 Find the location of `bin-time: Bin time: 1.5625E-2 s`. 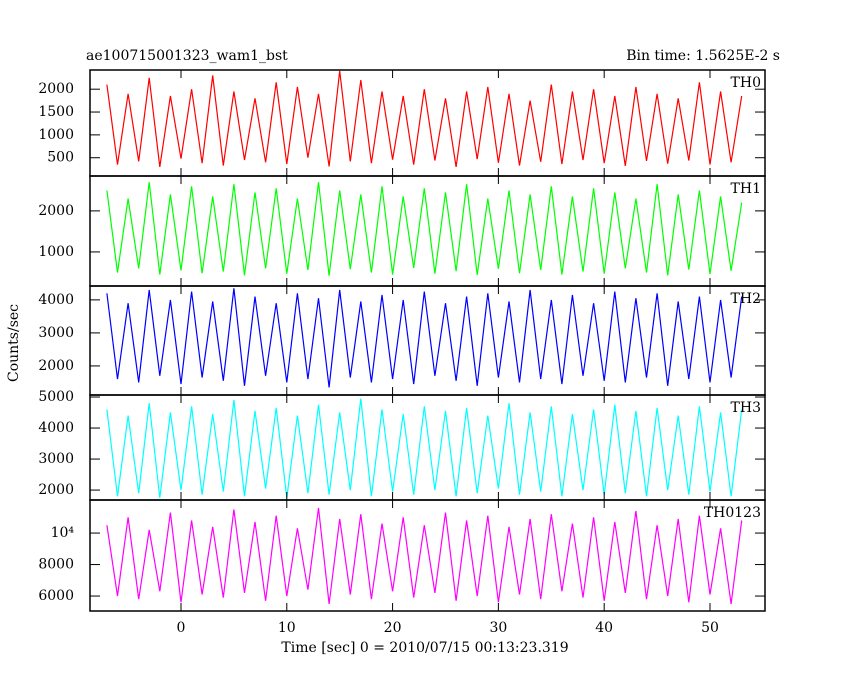

bin-time: Bin time: 1.5625E-2 s is located at coordinates (703, 56).